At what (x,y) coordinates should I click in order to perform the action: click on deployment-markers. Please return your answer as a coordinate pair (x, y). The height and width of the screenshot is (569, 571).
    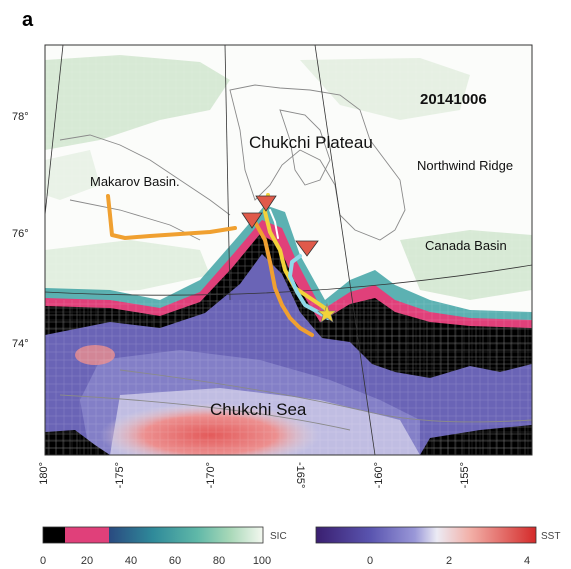
    Looking at the image, I should click on (280, 226).